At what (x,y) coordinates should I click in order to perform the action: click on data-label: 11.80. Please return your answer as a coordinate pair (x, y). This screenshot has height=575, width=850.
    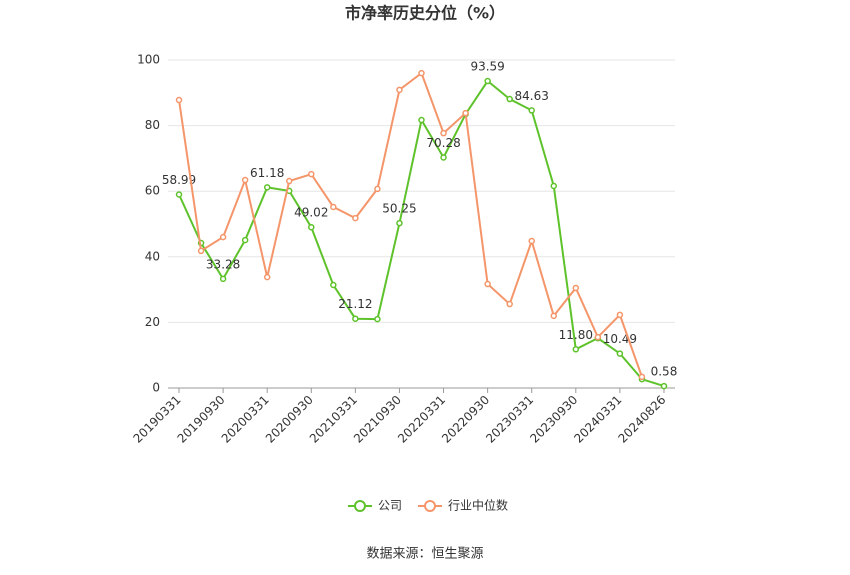
    Looking at the image, I should click on (576, 335).